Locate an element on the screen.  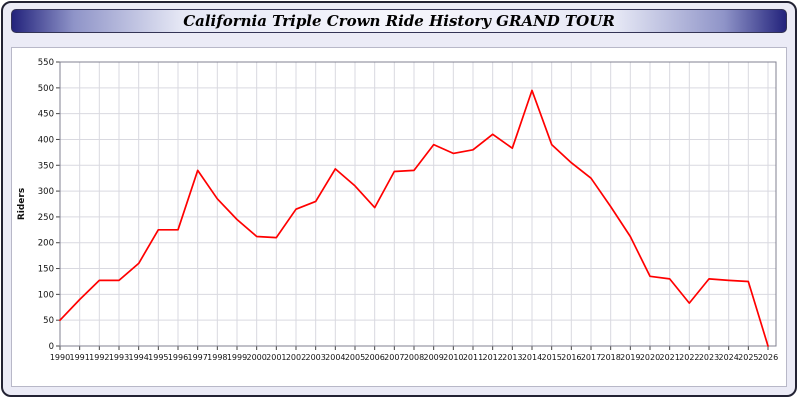
x-tick-label: 2024 is located at coordinates (728, 357).